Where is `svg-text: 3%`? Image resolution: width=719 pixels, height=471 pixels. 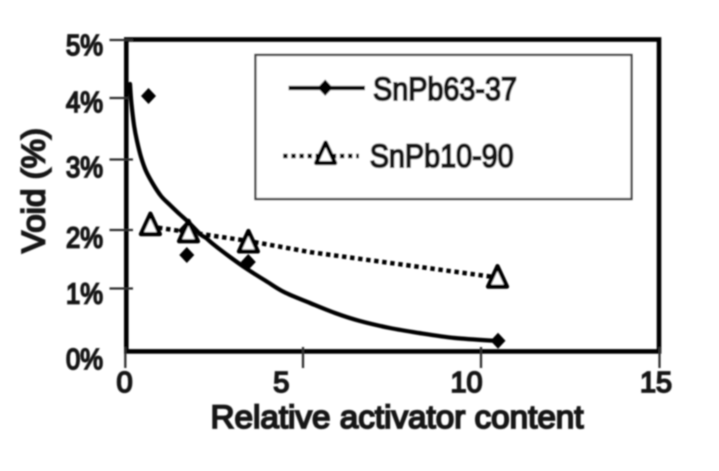
svg-text: 3% is located at coordinates (84, 168).